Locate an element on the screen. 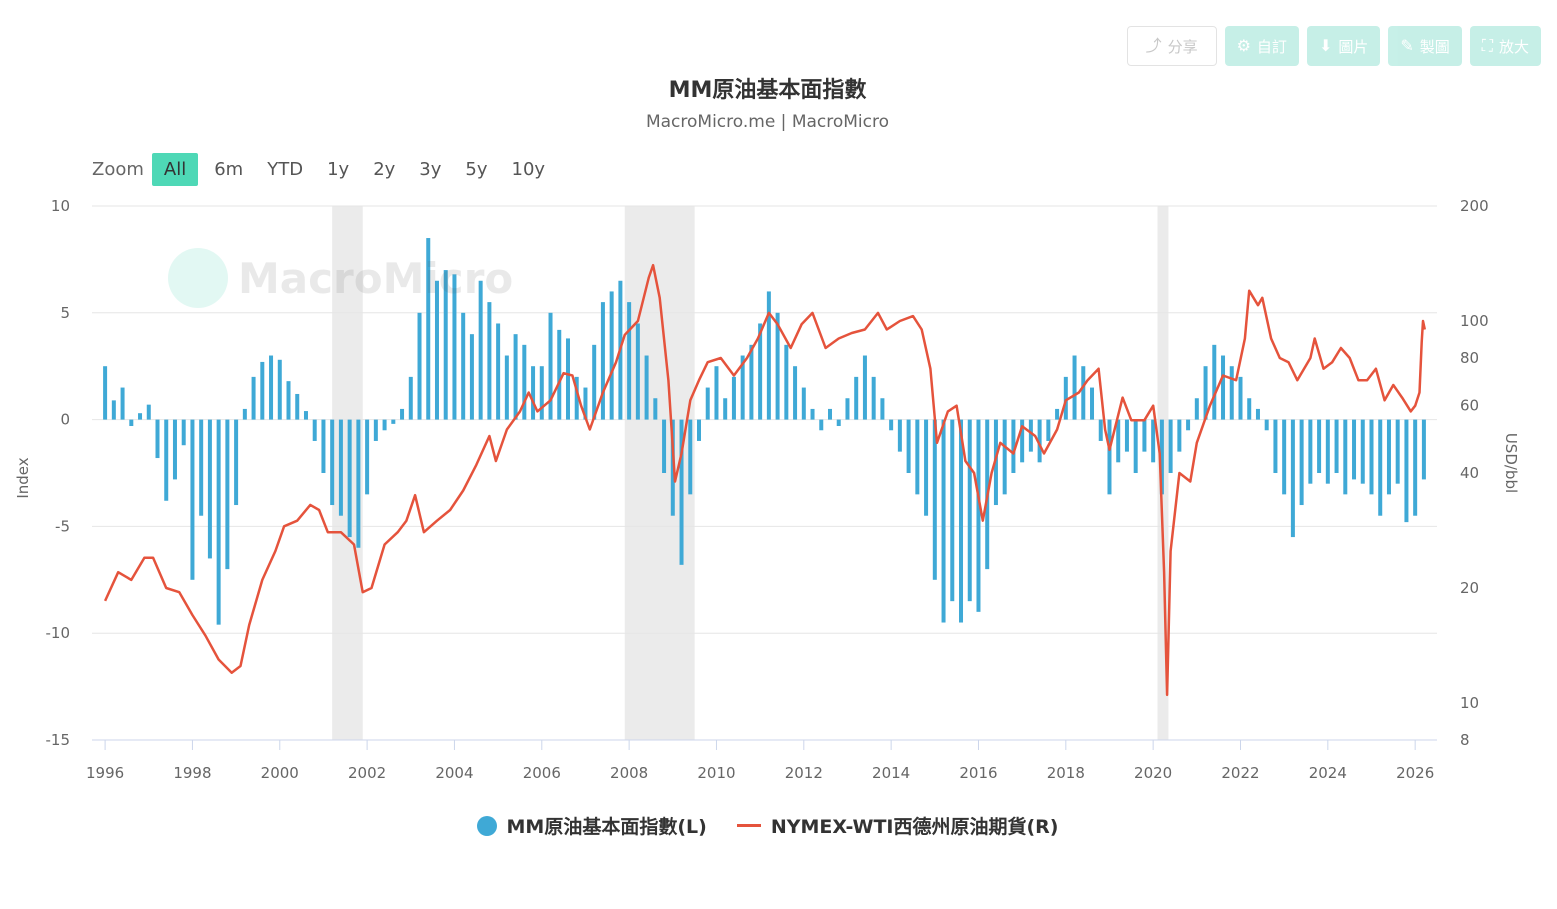 The image size is (1557, 909). zoom-5y-button: 5y is located at coordinates (476, 169).